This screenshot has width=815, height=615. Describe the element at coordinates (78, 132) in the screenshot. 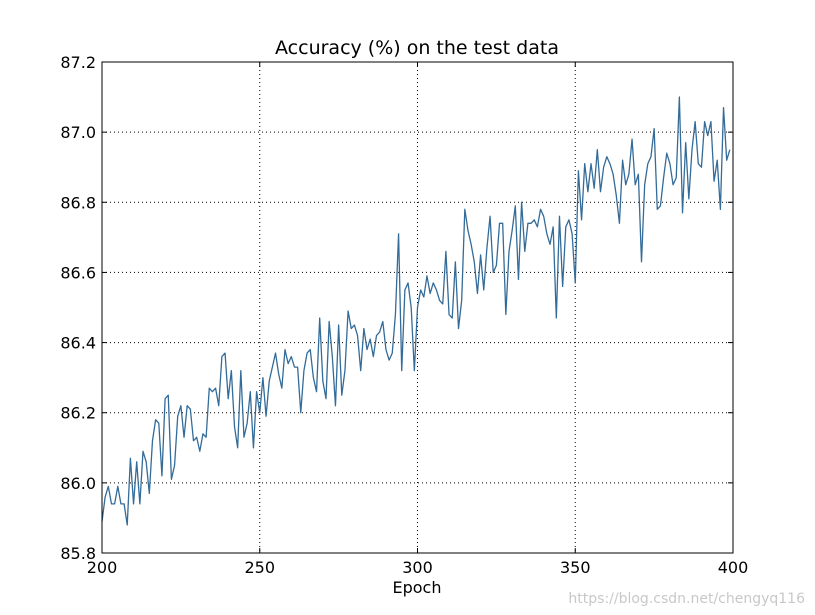

I see `y-tick-label: 87.0` at that location.